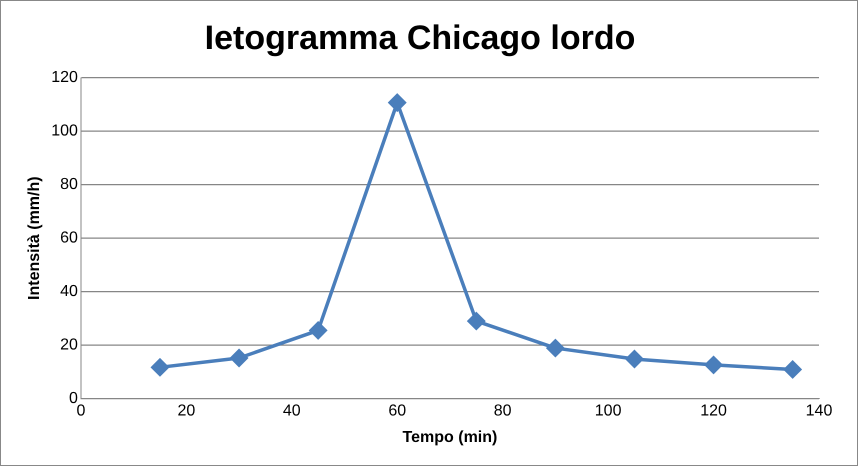  I want to click on x-tick-label: 40, so click(291, 411).